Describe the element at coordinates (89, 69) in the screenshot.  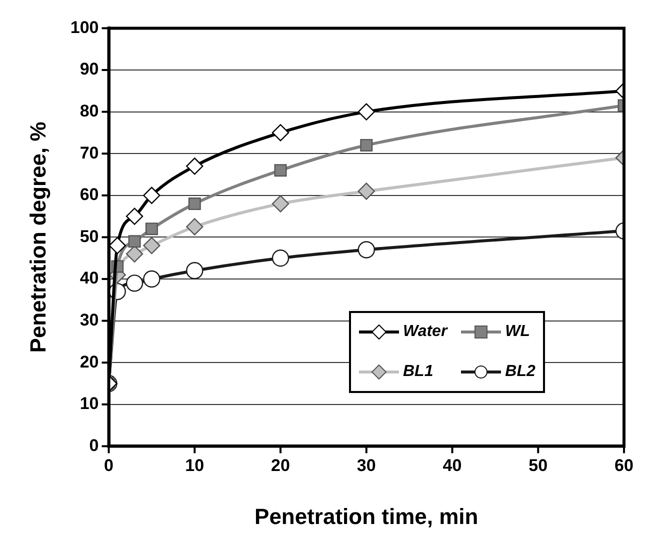
I see `y-tick-label: 90` at that location.